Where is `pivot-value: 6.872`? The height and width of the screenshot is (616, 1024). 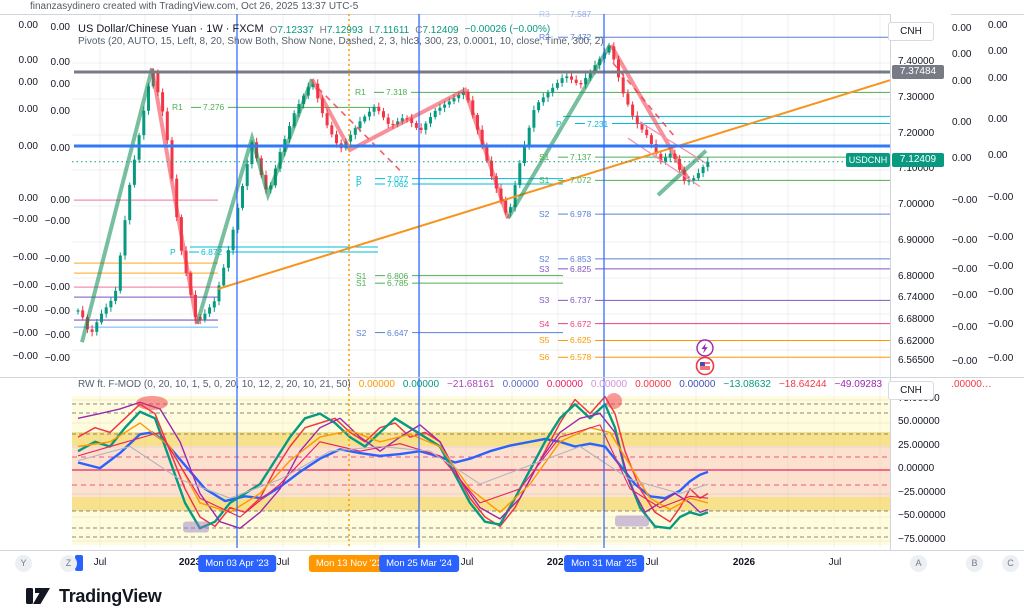 pivot-value: 6.872 is located at coordinates (212, 252).